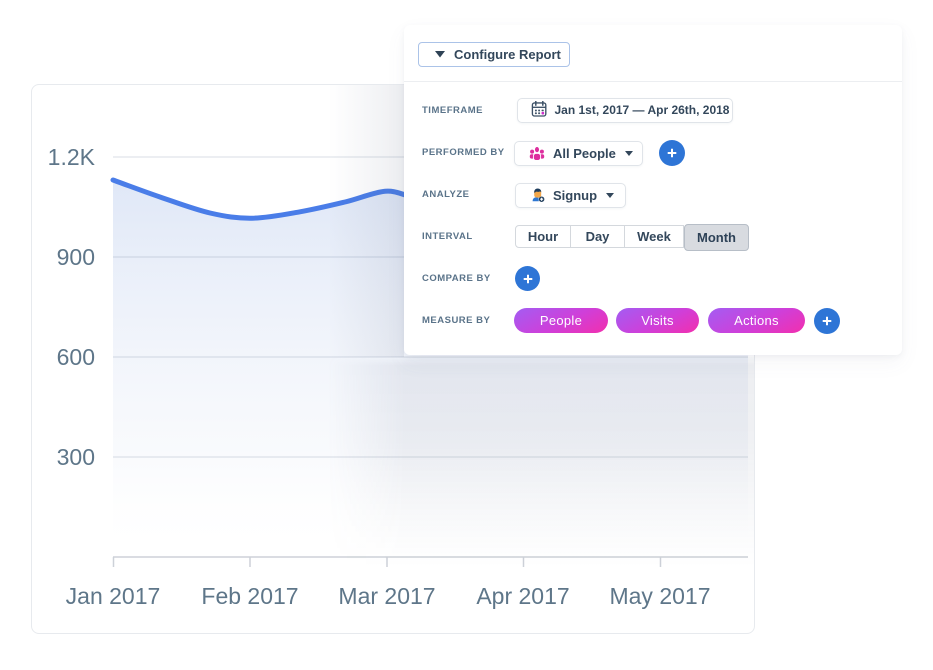  I want to click on svg-text: Mar 2017, so click(386, 596).